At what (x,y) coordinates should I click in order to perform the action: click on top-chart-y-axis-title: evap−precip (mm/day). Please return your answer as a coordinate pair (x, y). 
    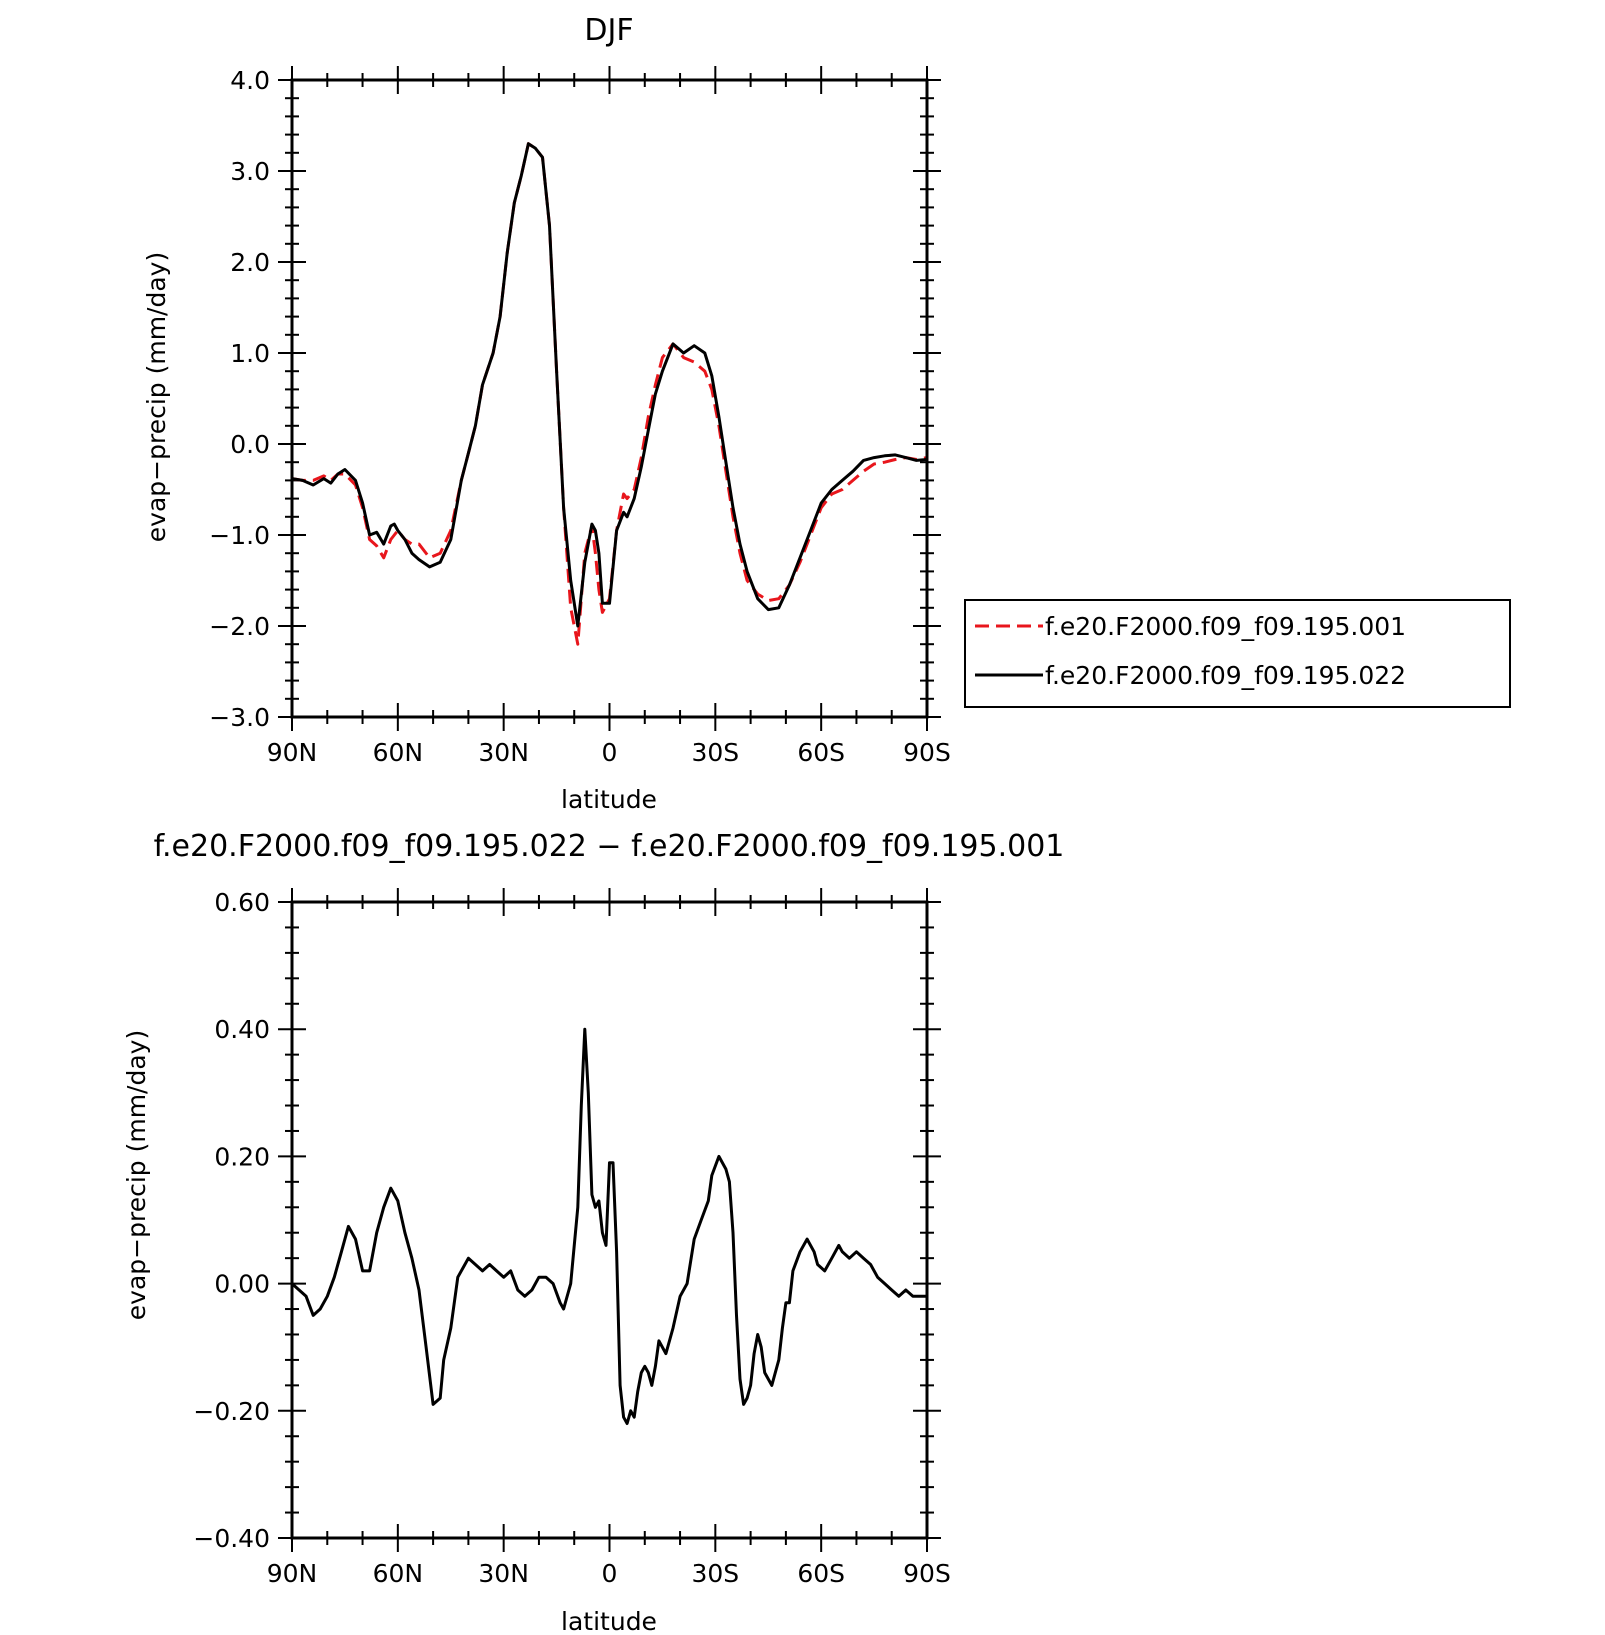
    Looking at the image, I should click on (156, 397).